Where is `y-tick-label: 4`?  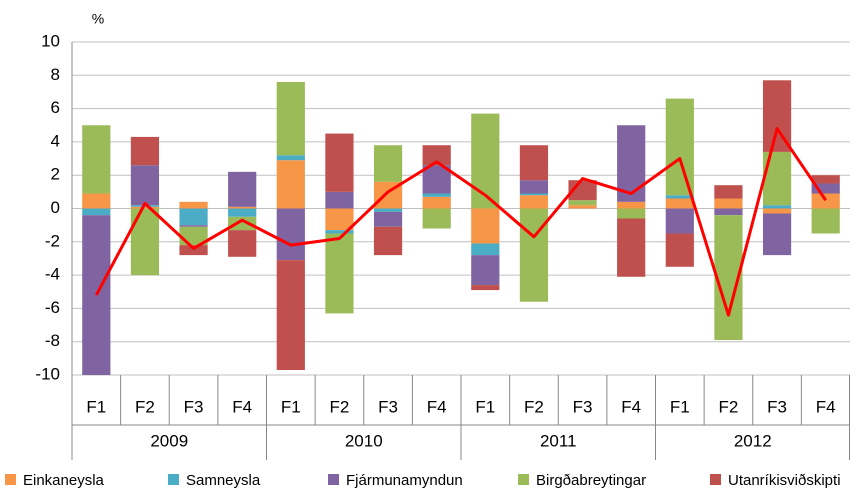 y-tick-label: 4 is located at coordinates (55, 140).